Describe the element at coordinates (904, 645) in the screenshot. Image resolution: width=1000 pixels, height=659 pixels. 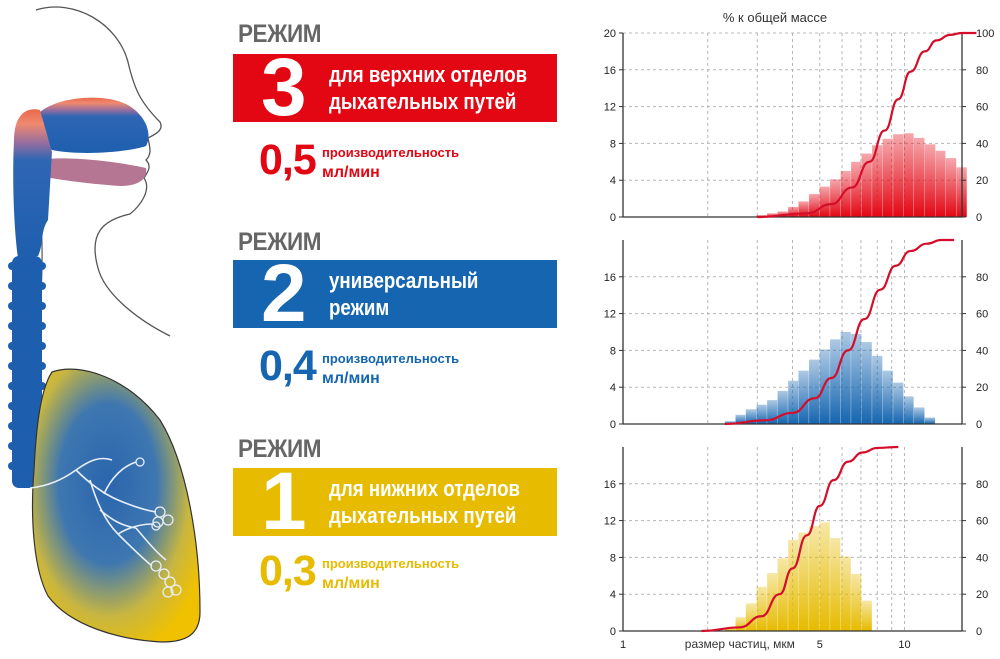
I see `x-tick-label: 10` at that location.